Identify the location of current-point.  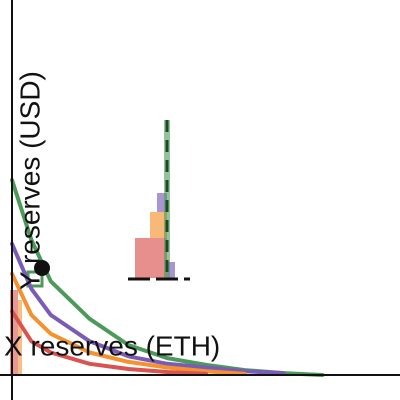
(42, 268).